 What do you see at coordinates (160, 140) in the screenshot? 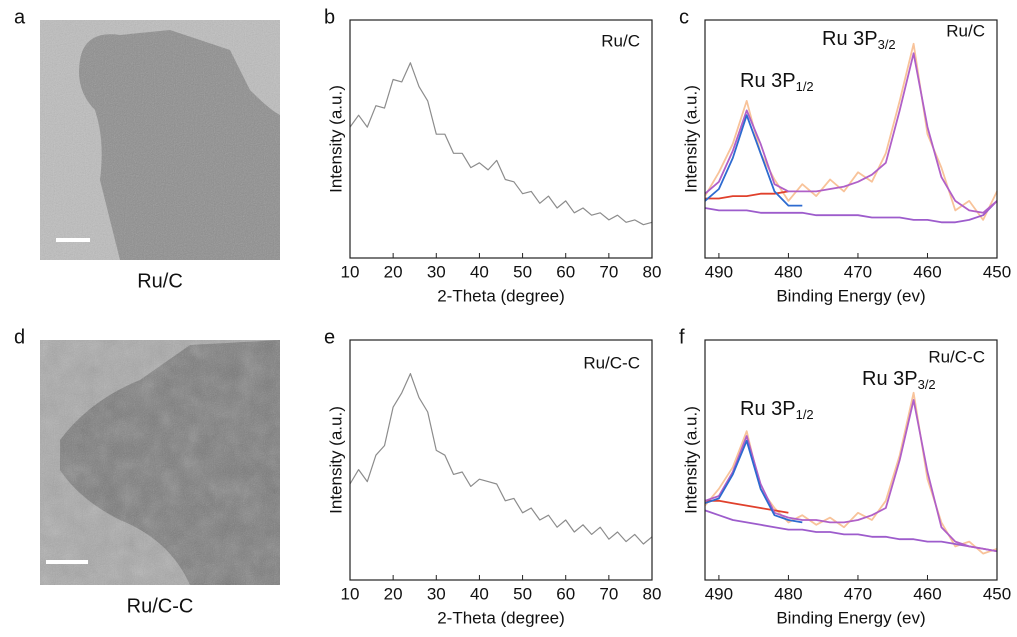
I see `tem-image-a` at bounding box center [160, 140].